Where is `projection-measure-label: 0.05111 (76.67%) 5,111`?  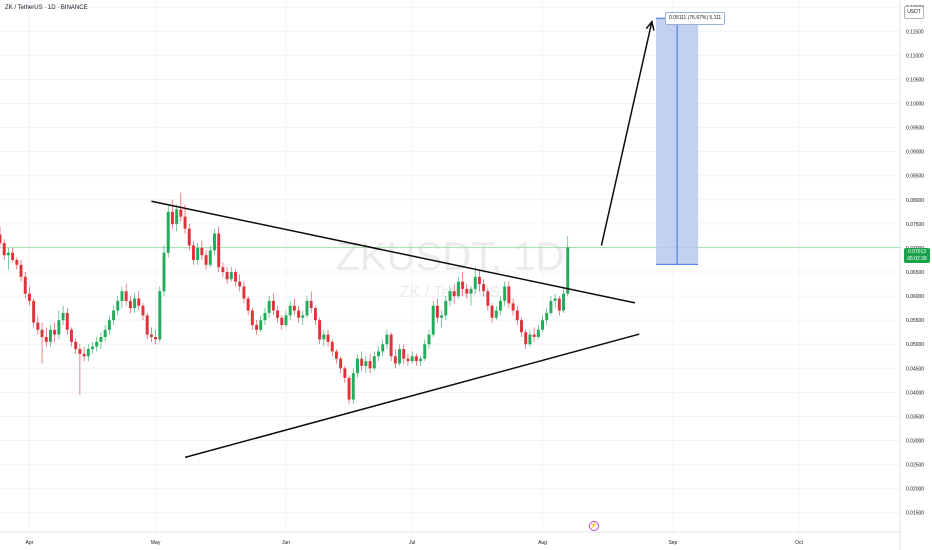 projection-measure-label: 0.05111 (76.67%) 5,111 is located at coordinates (695, 18).